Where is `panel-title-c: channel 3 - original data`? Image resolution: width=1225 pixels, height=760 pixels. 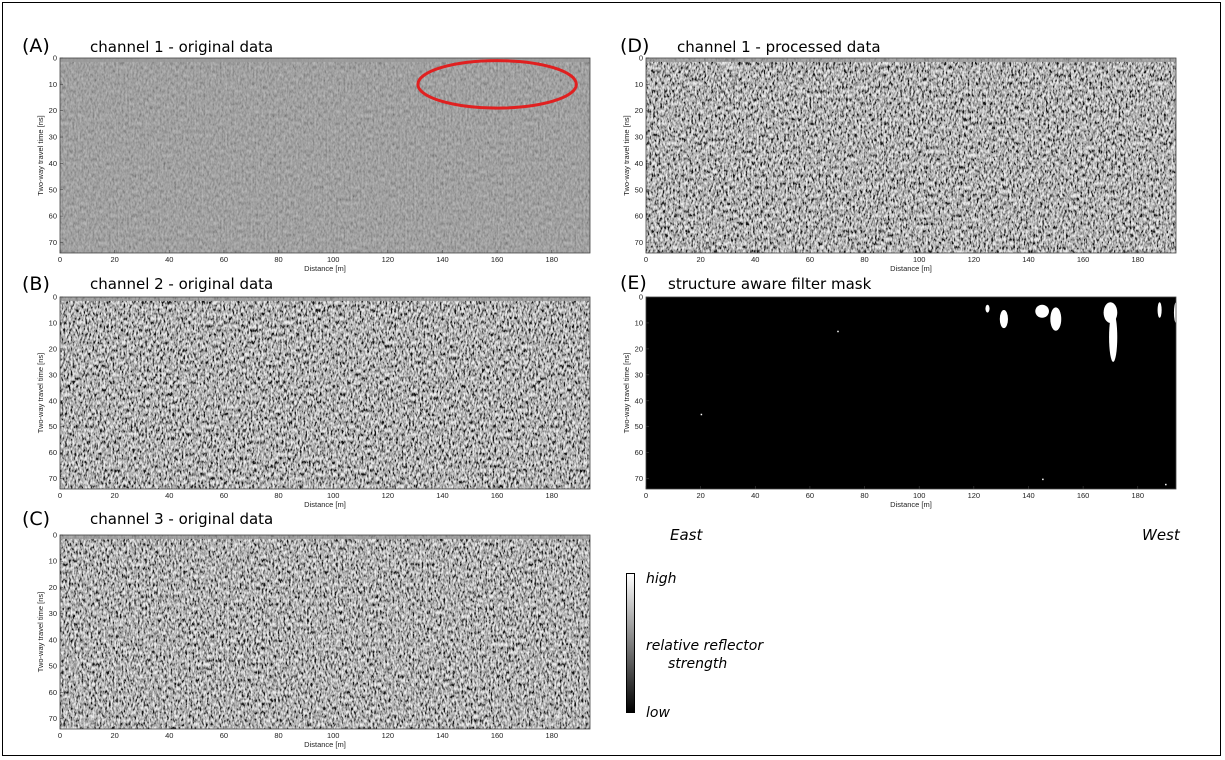
panel-title-c: channel 3 - original data is located at coordinates (182, 519).